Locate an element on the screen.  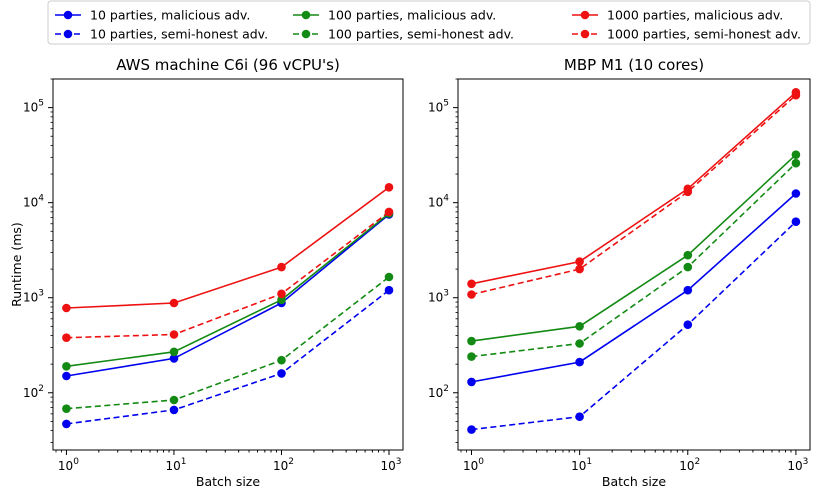
legend-entry: 100 parties, malicious adv. is located at coordinates (394, 15).